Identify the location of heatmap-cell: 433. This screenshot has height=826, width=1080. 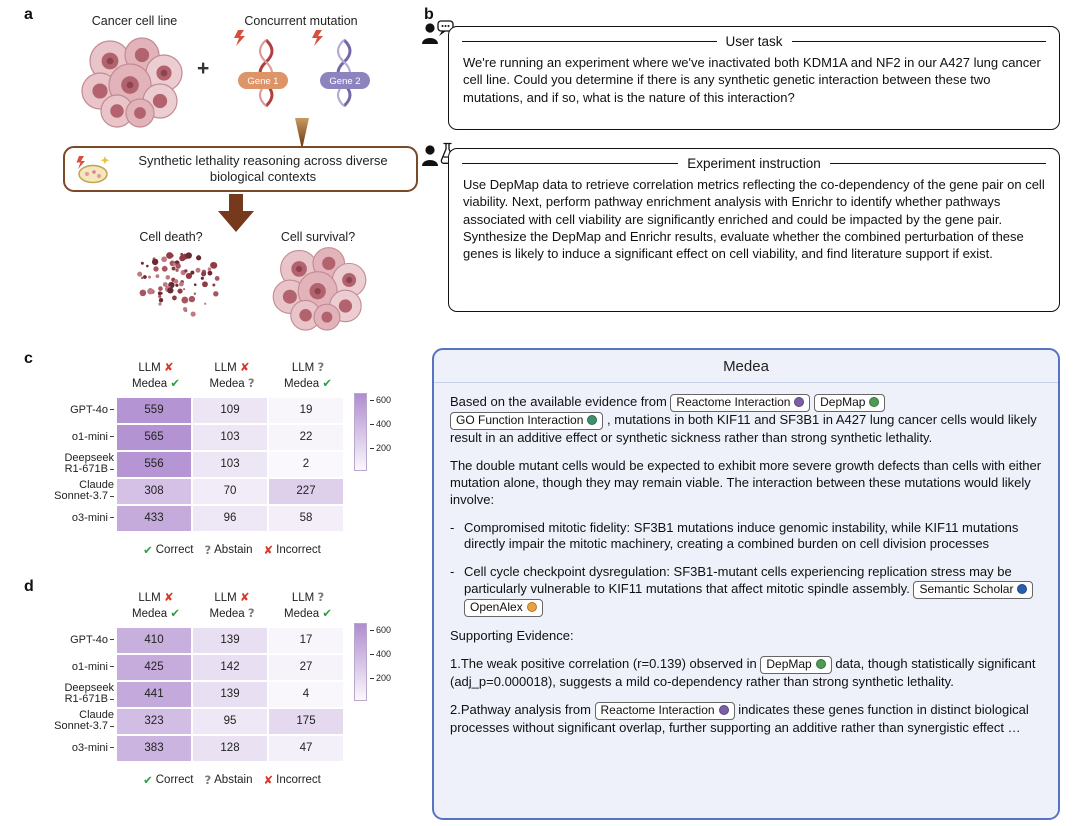
(154, 518).